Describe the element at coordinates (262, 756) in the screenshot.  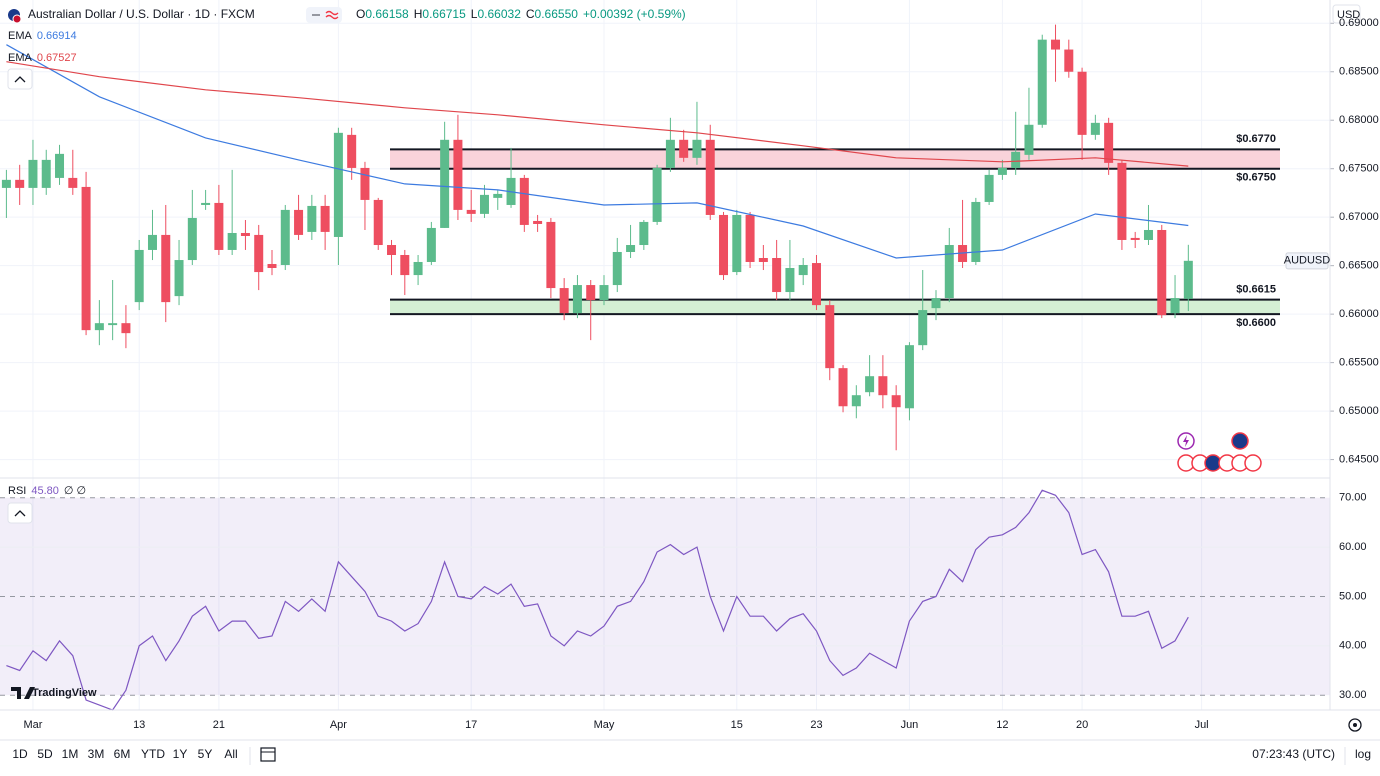
I see `calendar-button` at that location.